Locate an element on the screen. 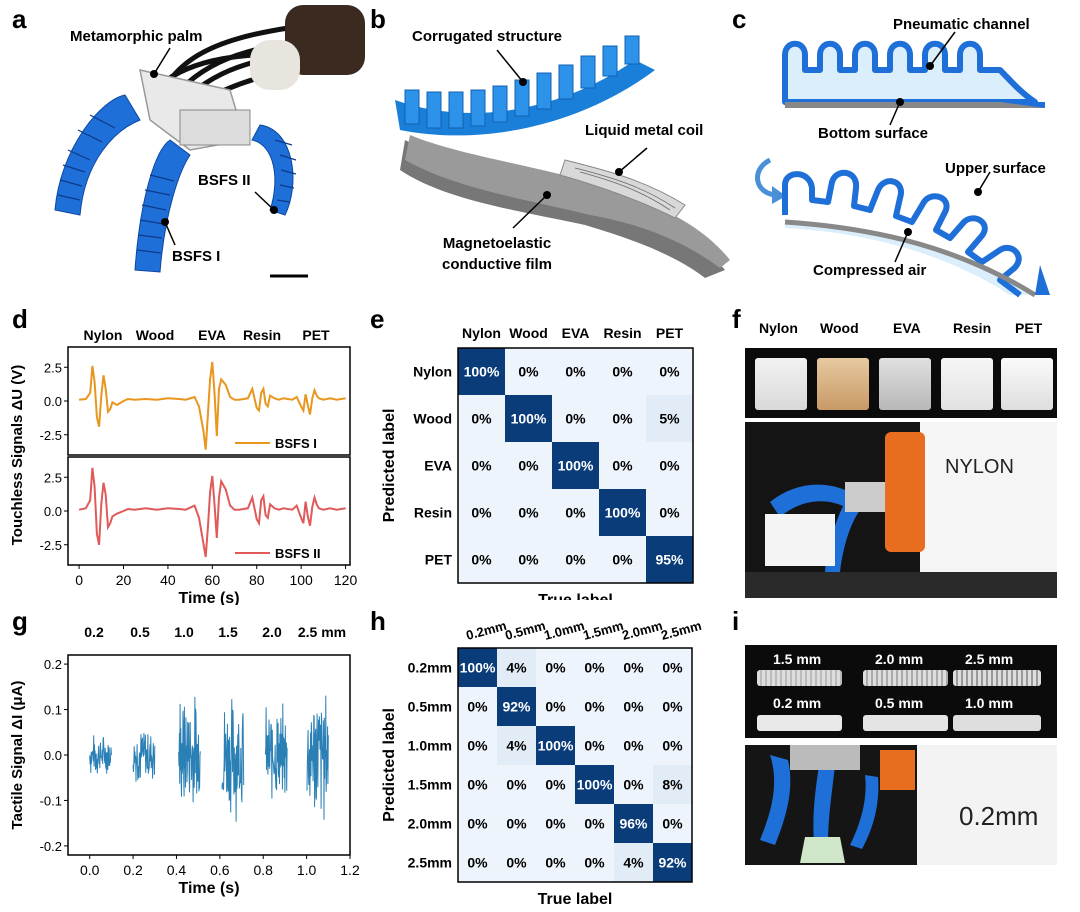  top-material-label: Resin is located at coordinates (262, 335).